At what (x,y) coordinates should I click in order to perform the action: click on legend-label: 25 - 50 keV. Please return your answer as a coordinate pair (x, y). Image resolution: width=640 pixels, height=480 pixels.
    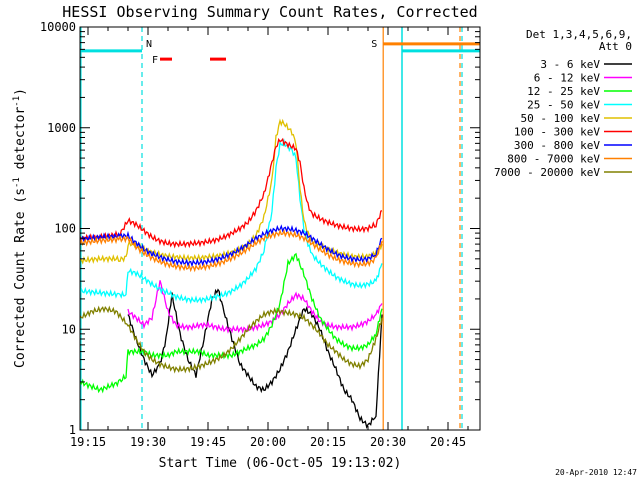
    Looking at the image, I should click on (563, 105).